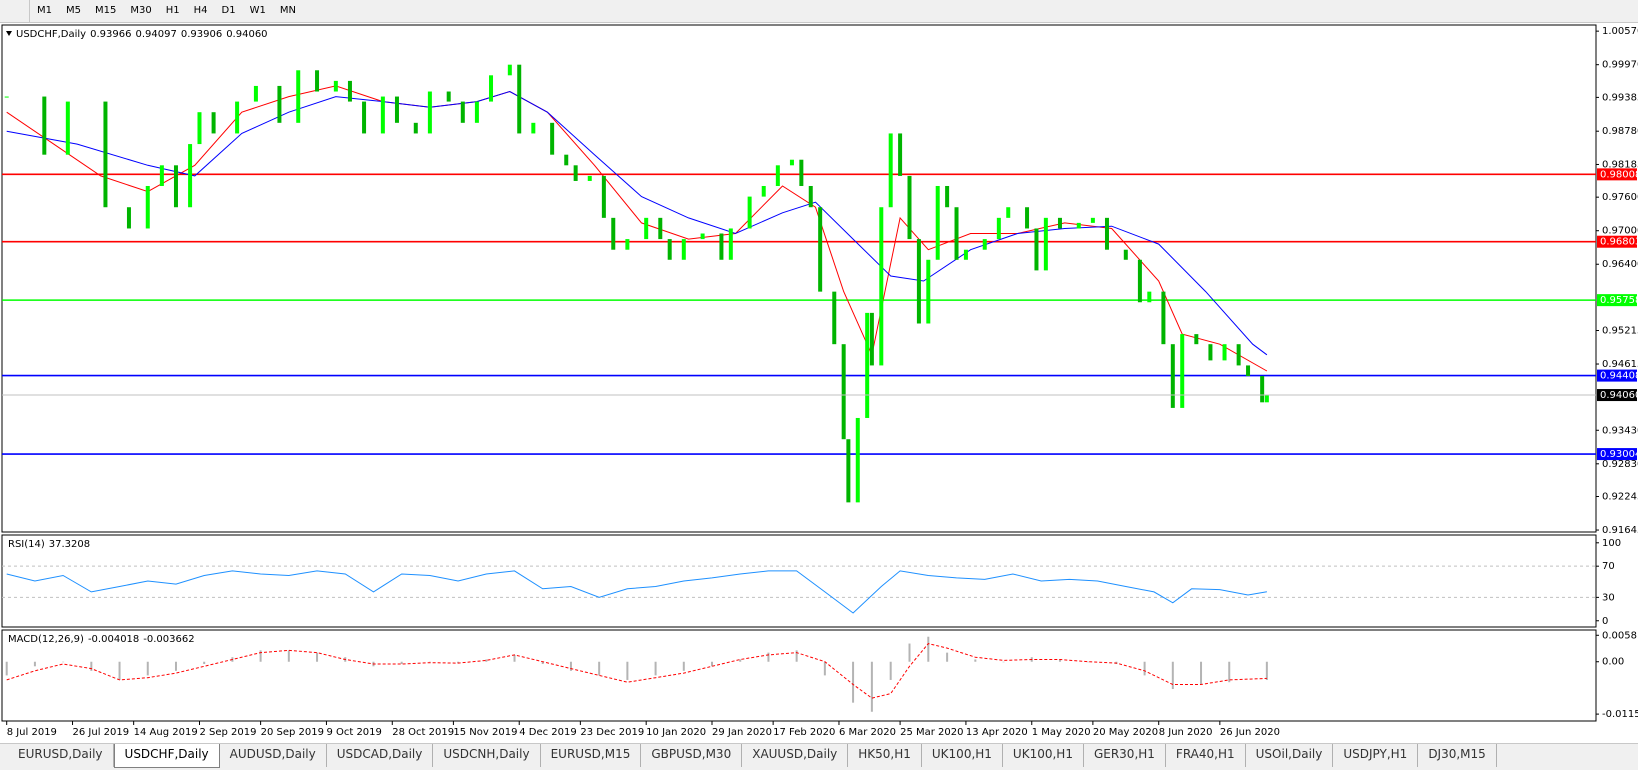  What do you see at coordinates (1620, 330) in the screenshot?
I see `y-tick-label: 0.95215` at bounding box center [1620, 330].